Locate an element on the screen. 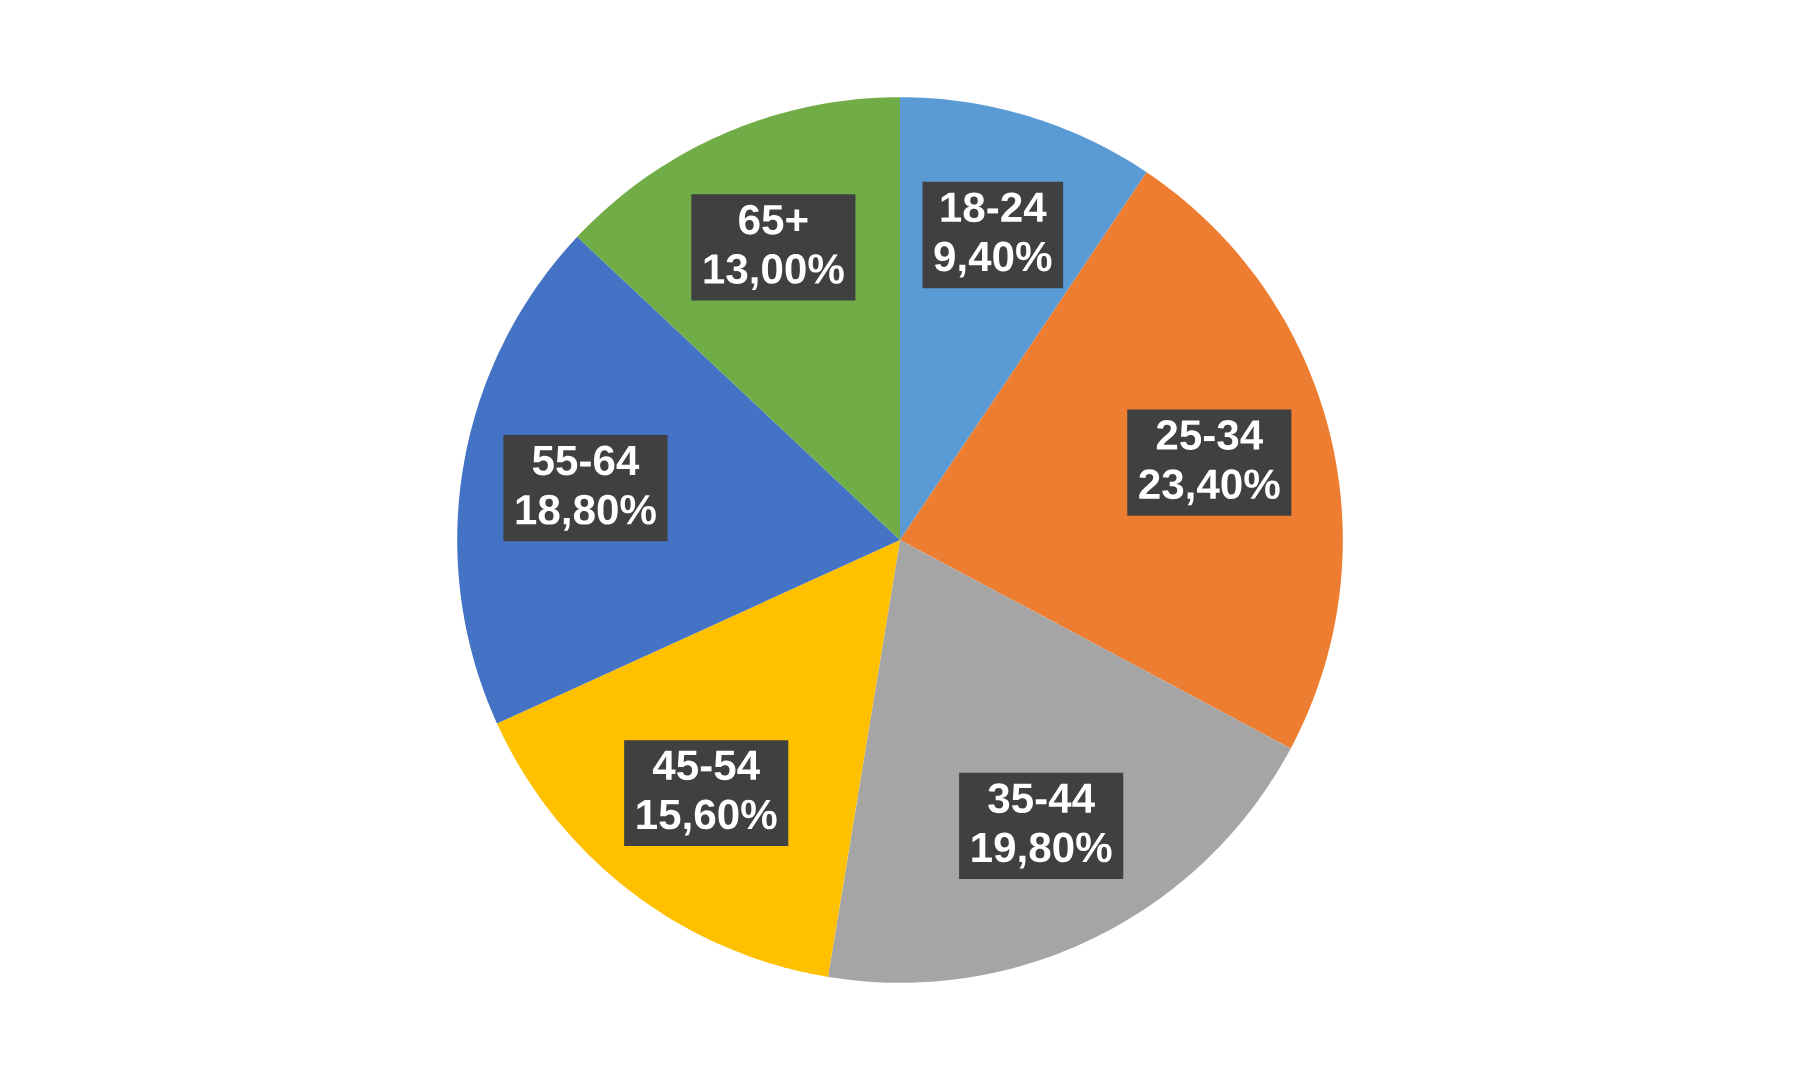 Image resolution: width=1800 pixels, height=1080 pixels. slice-label: 65+ is located at coordinates (773, 219).